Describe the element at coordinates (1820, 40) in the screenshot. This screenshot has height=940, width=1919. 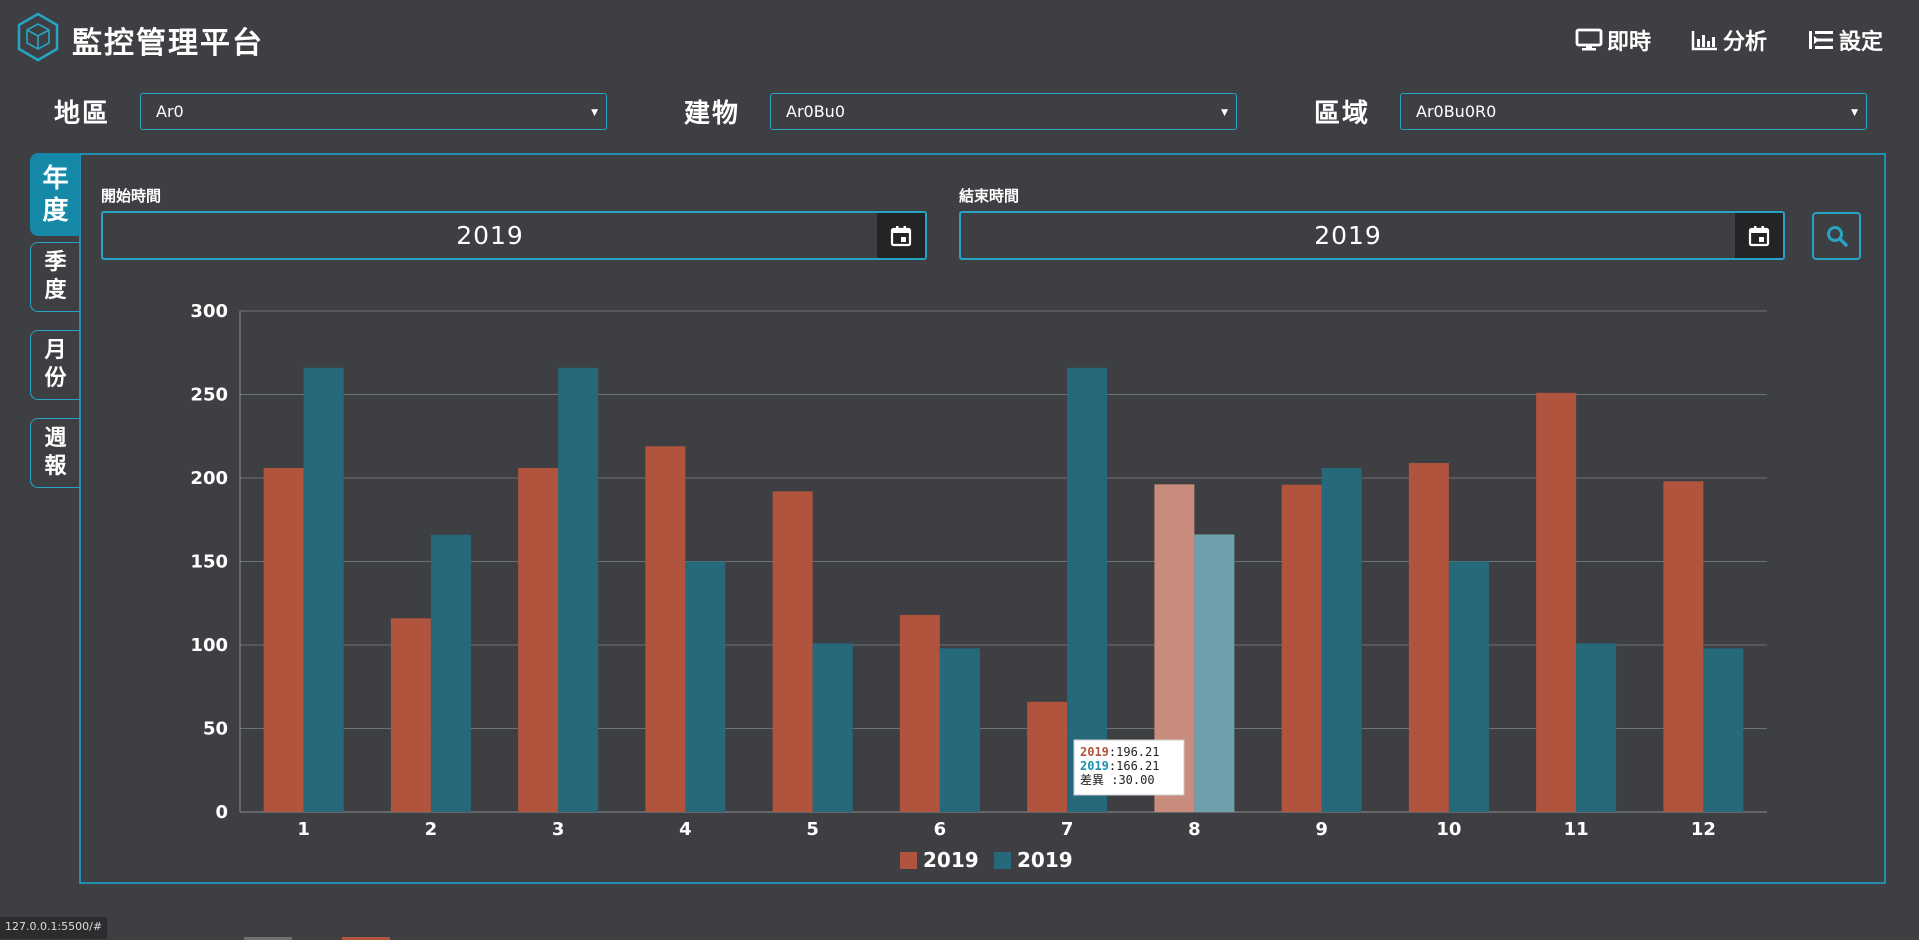
I see `list-settings-icon` at that location.